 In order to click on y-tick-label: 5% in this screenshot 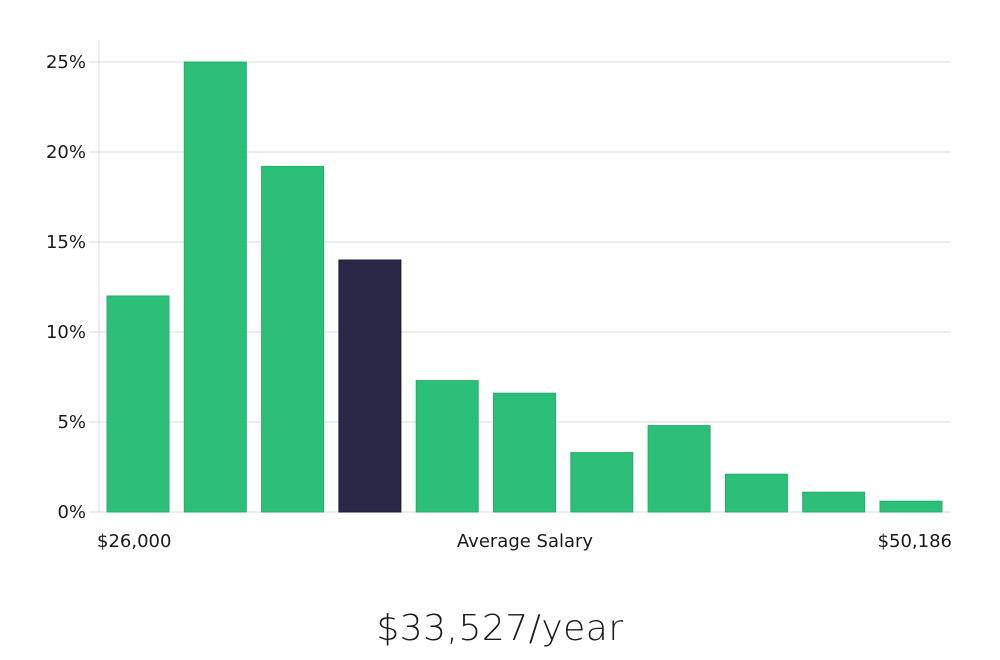, I will do `click(71, 422)`.